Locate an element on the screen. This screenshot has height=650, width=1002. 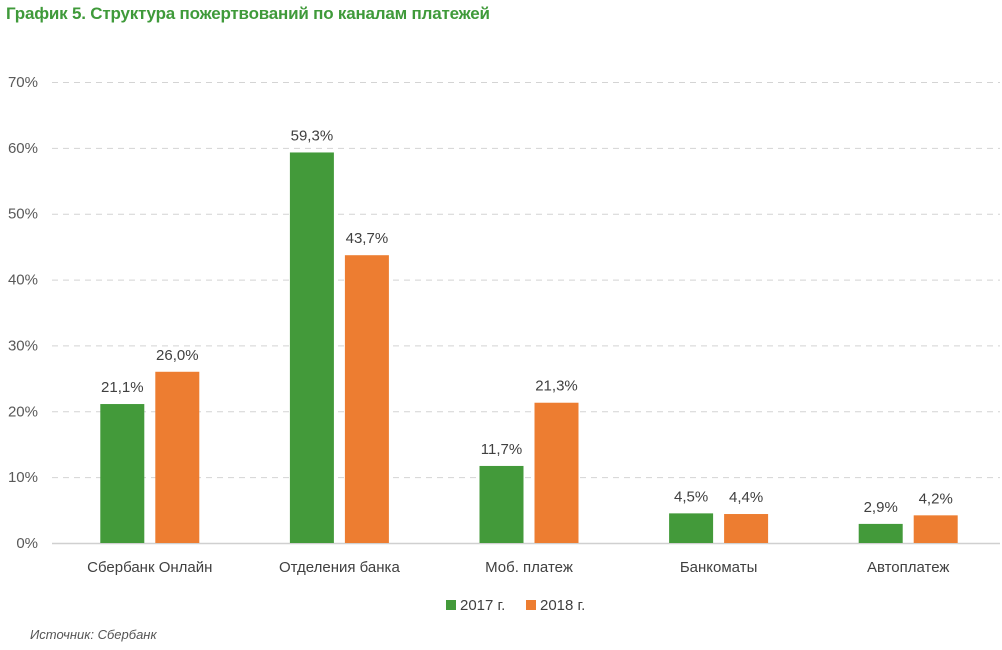
x-tick-label: Отделения банка is located at coordinates (339, 567).